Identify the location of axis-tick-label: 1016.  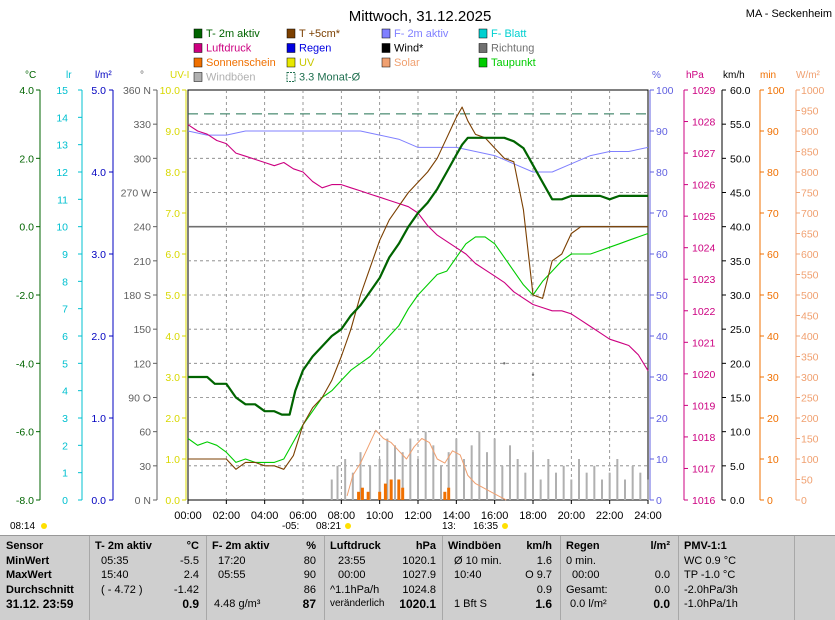
(704, 501).